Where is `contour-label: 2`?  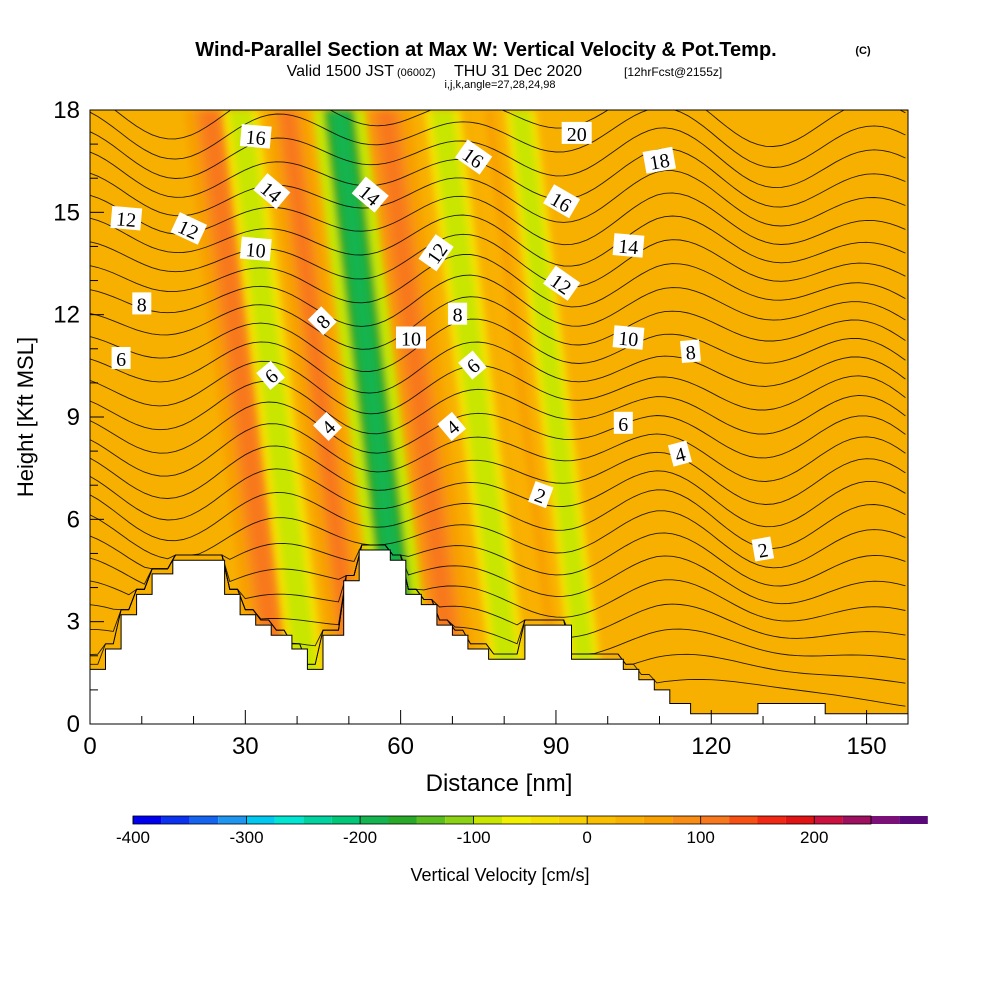 contour-label: 2 is located at coordinates (763, 549).